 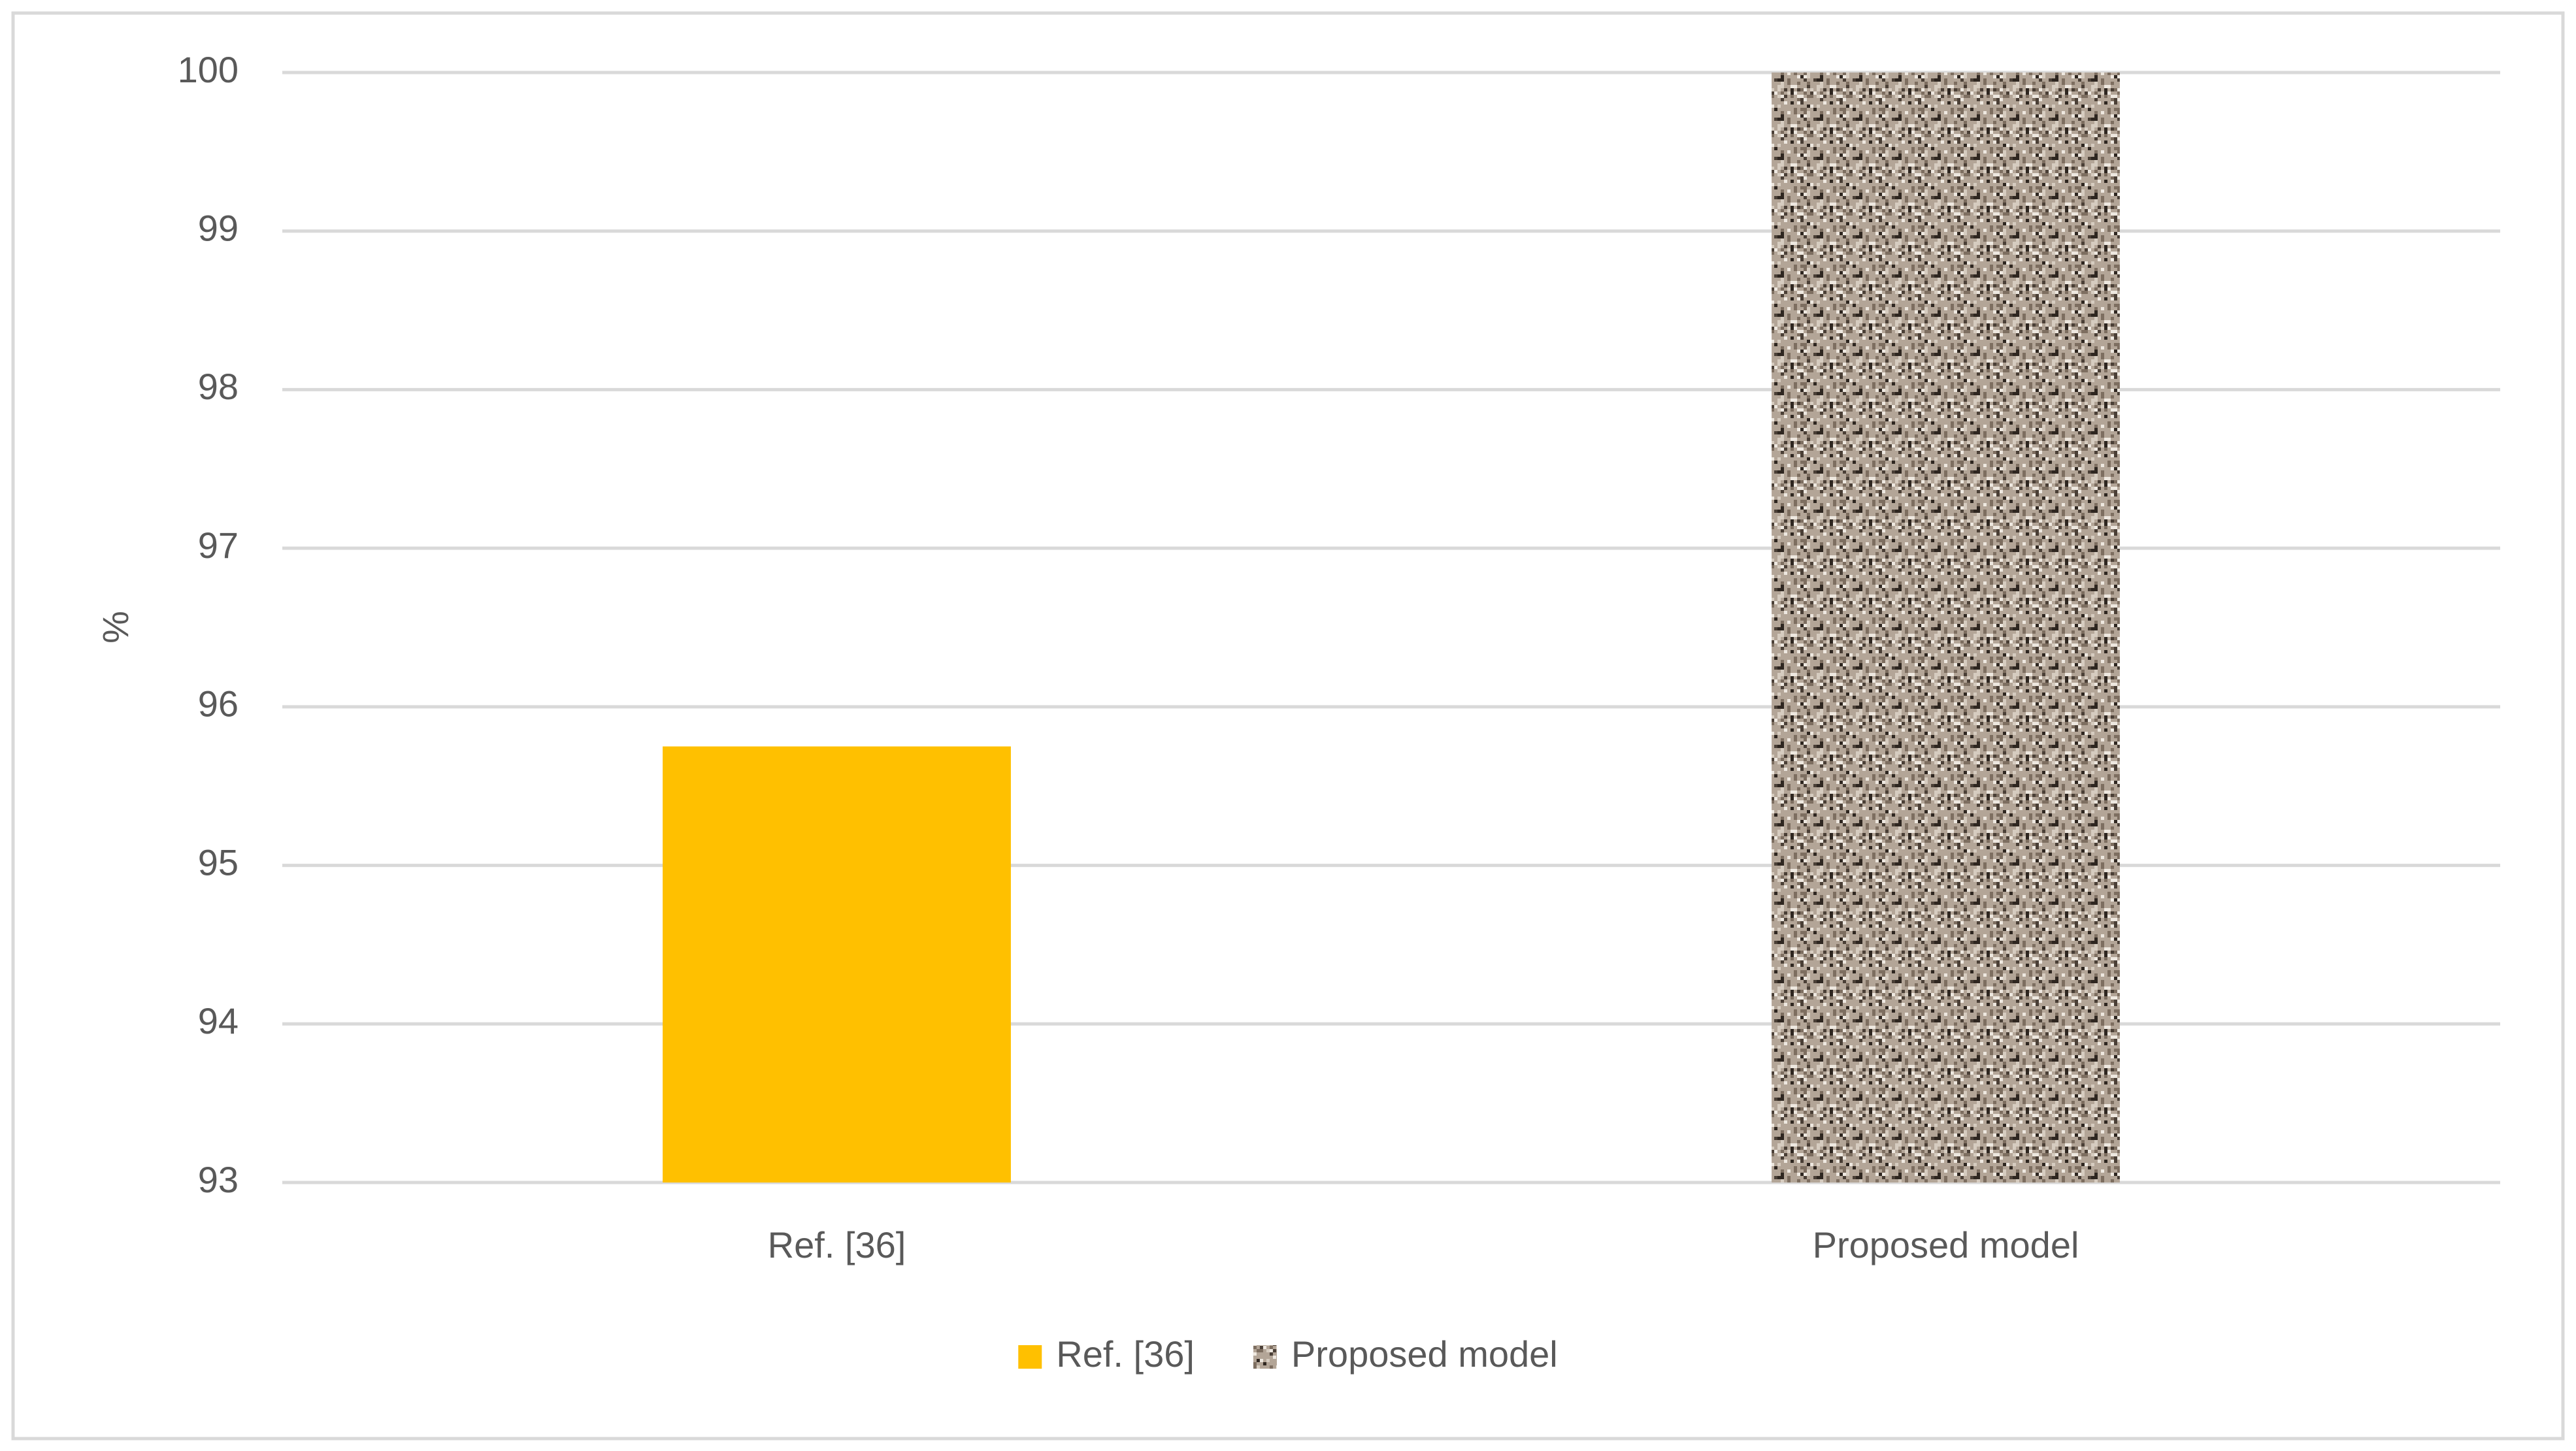 What do you see at coordinates (218, 228) in the screenshot?
I see `y-tick-label: 99` at bounding box center [218, 228].